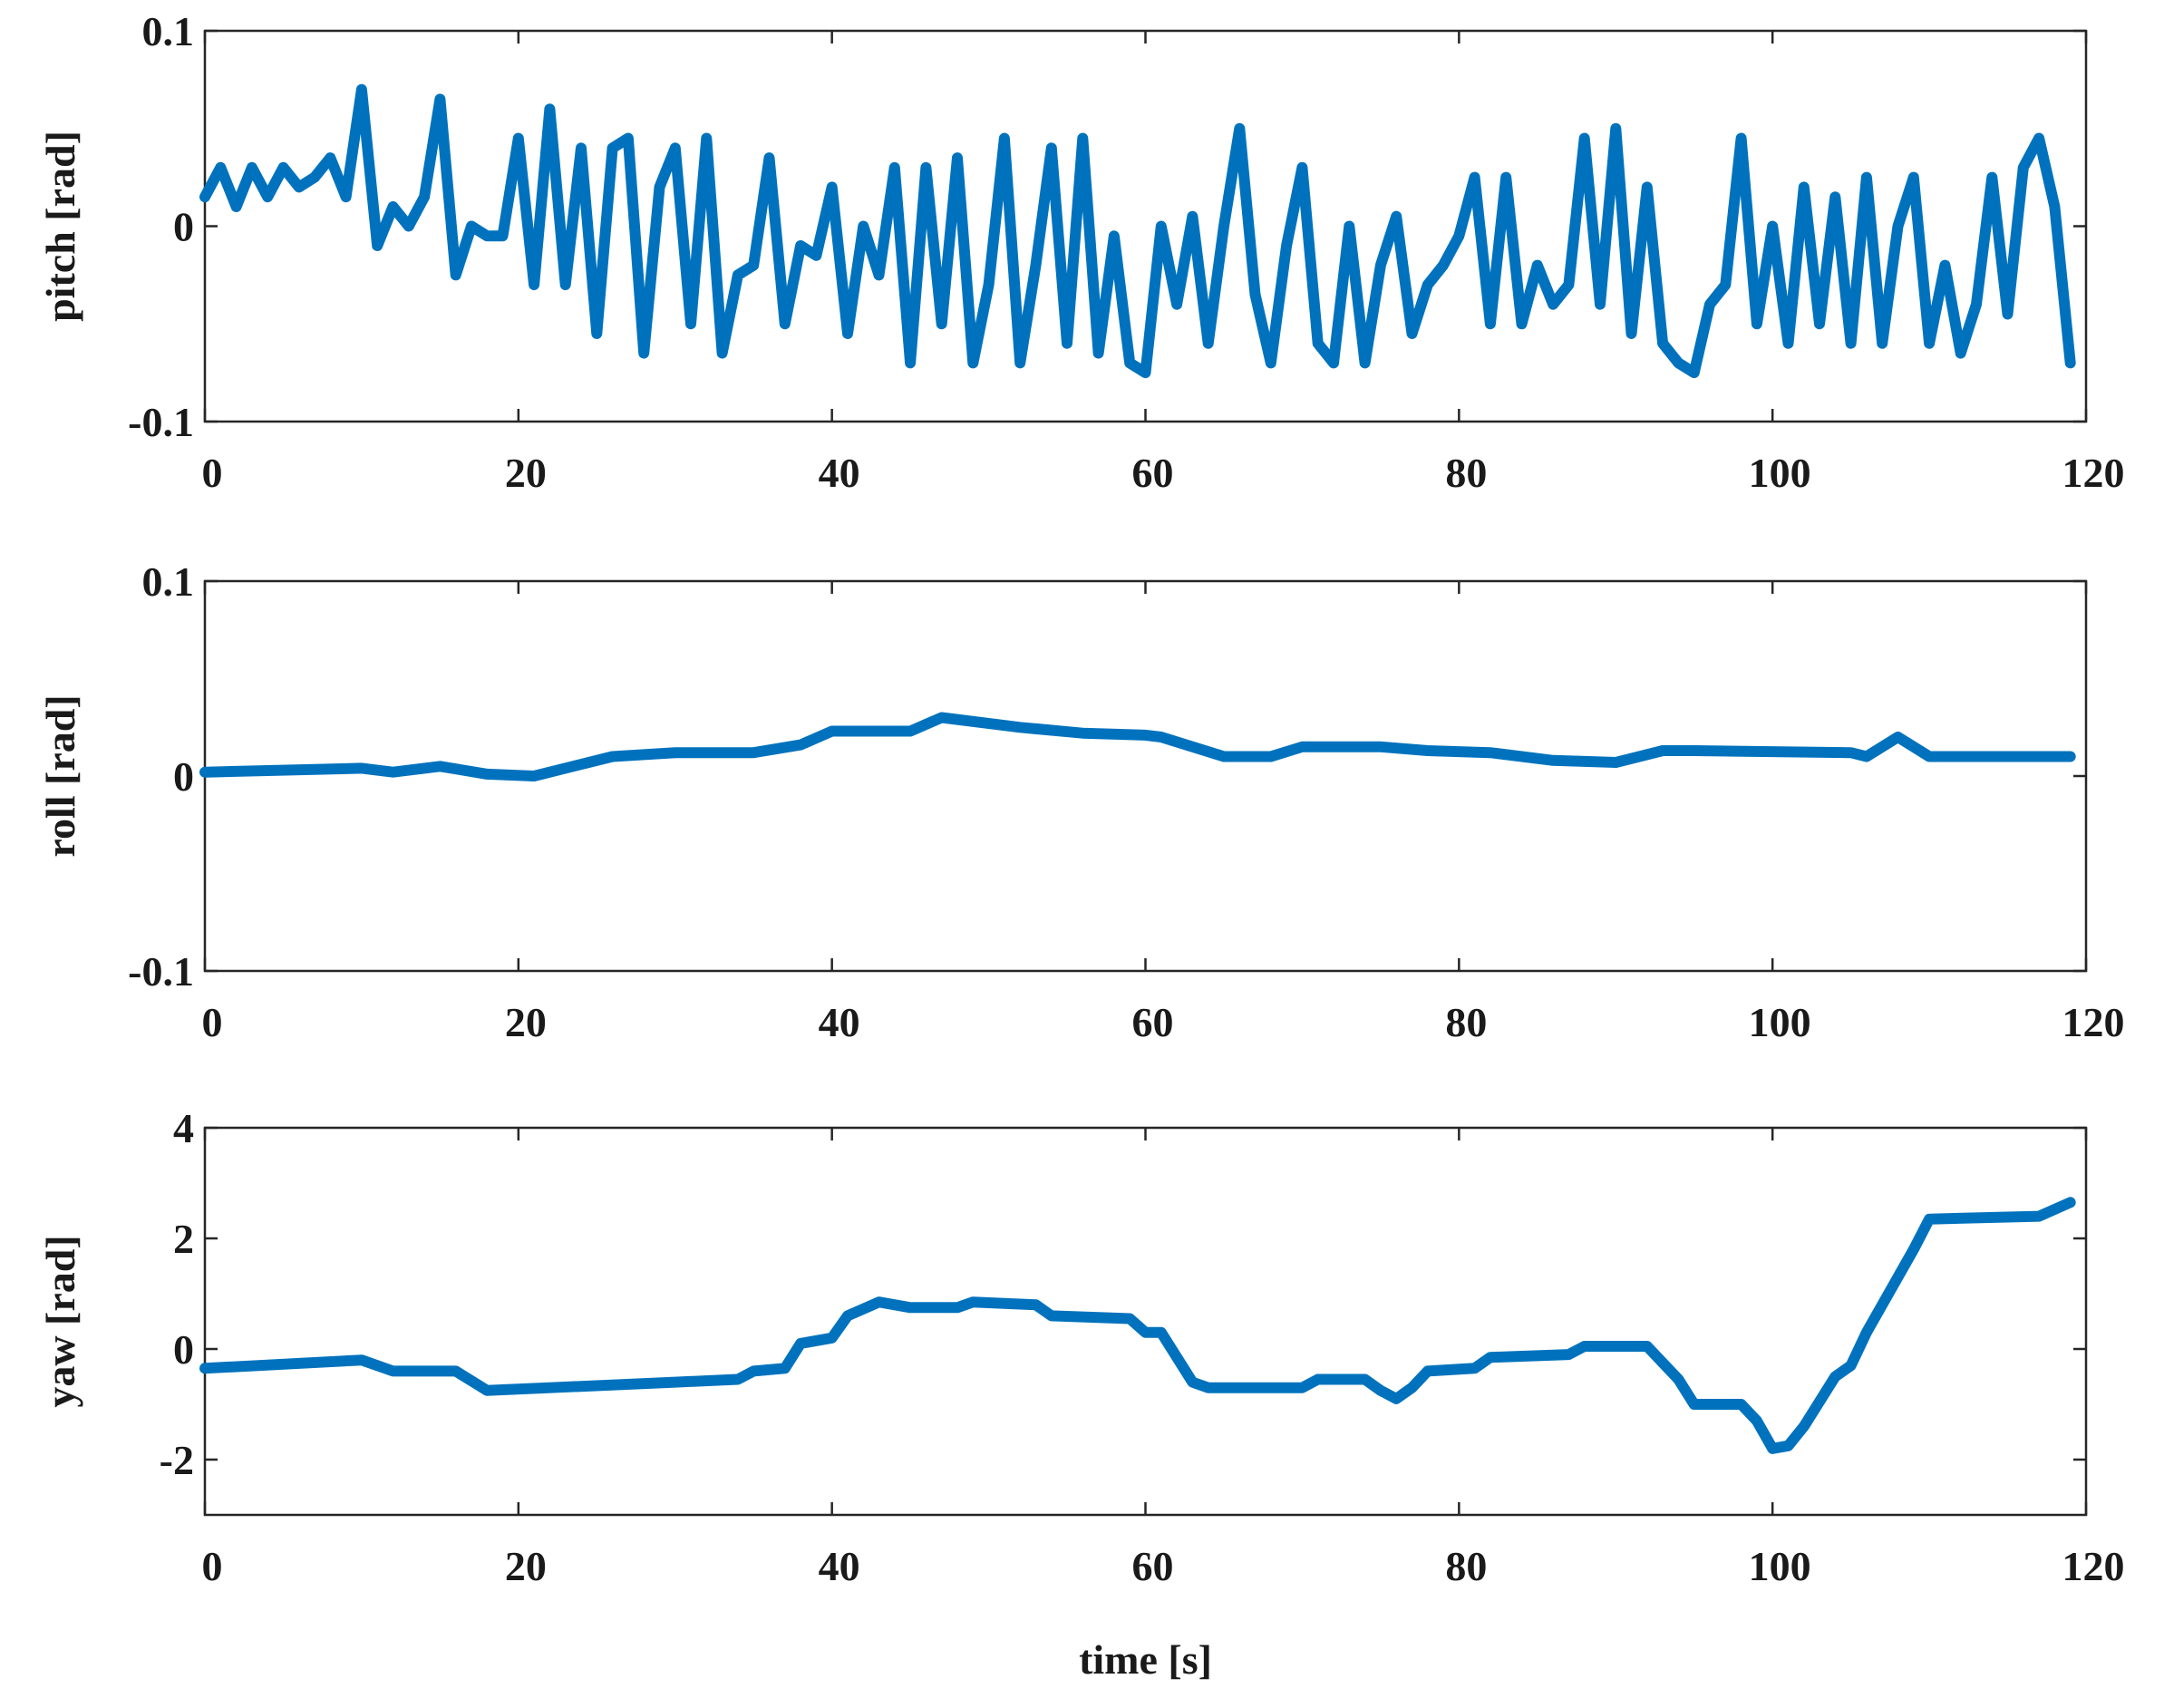 The image size is (2164, 1708). What do you see at coordinates (1145, 1659) in the screenshot?
I see `x-axis-label: time [s]` at bounding box center [1145, 1659].